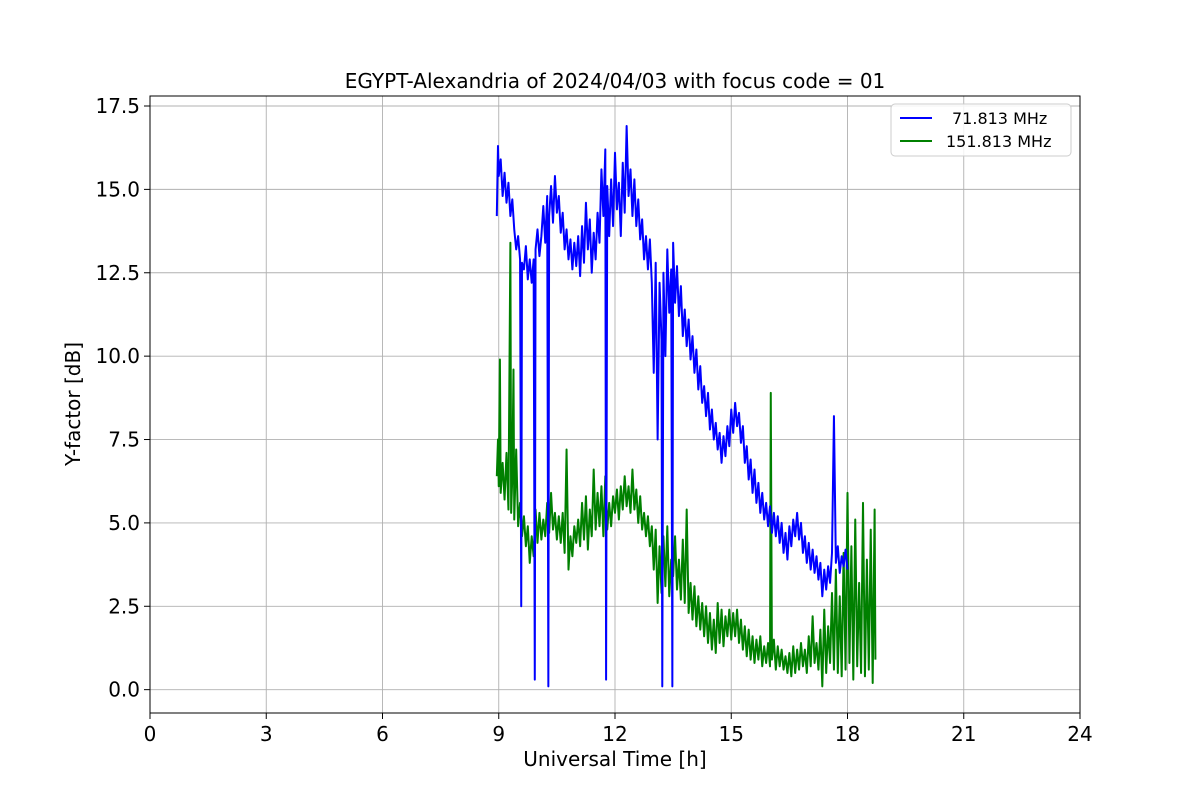  I want to click on y-axis-title: Y-factor [dB], so click(73, 404).